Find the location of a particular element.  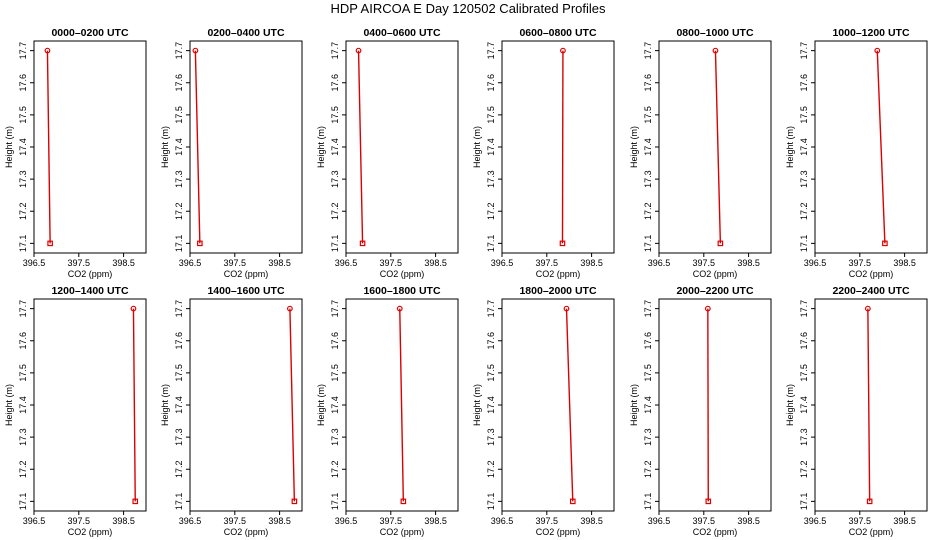

panel-title: 1600–1800 UTC is located at coordinates (401, 291).